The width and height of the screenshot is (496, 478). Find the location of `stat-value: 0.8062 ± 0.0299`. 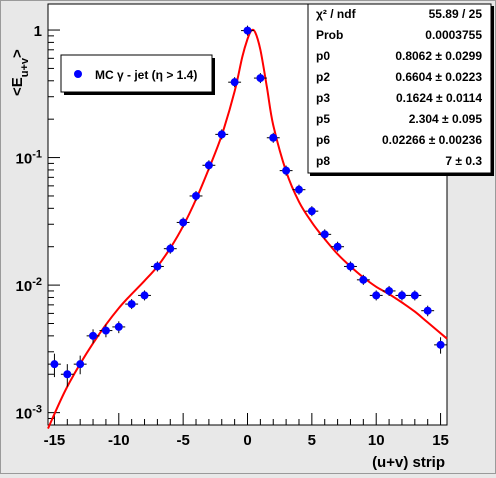

stat-value: 0.8062 ± 0.0299 is located at coordinates (438, 56).